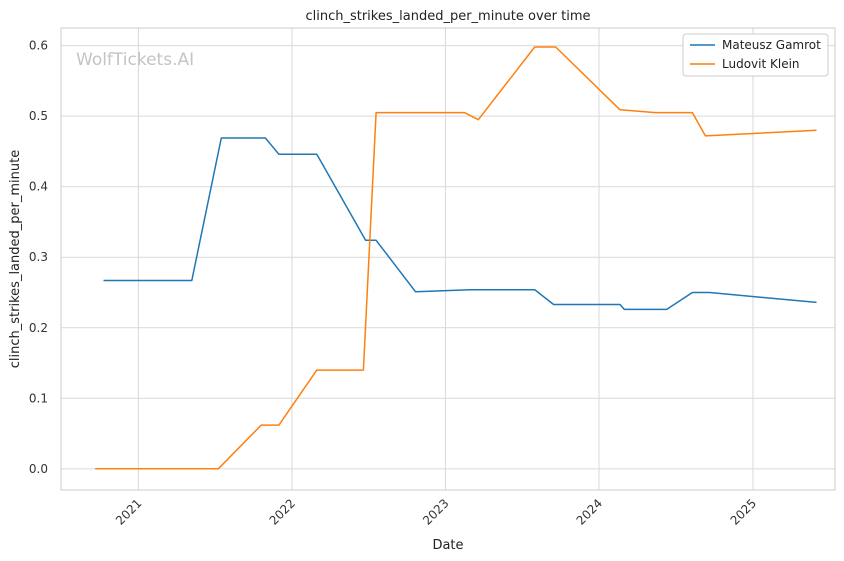 This screenshot has height=561, width=844. I want to click on x-tick-label-2021: 2021, so click(128, 511).